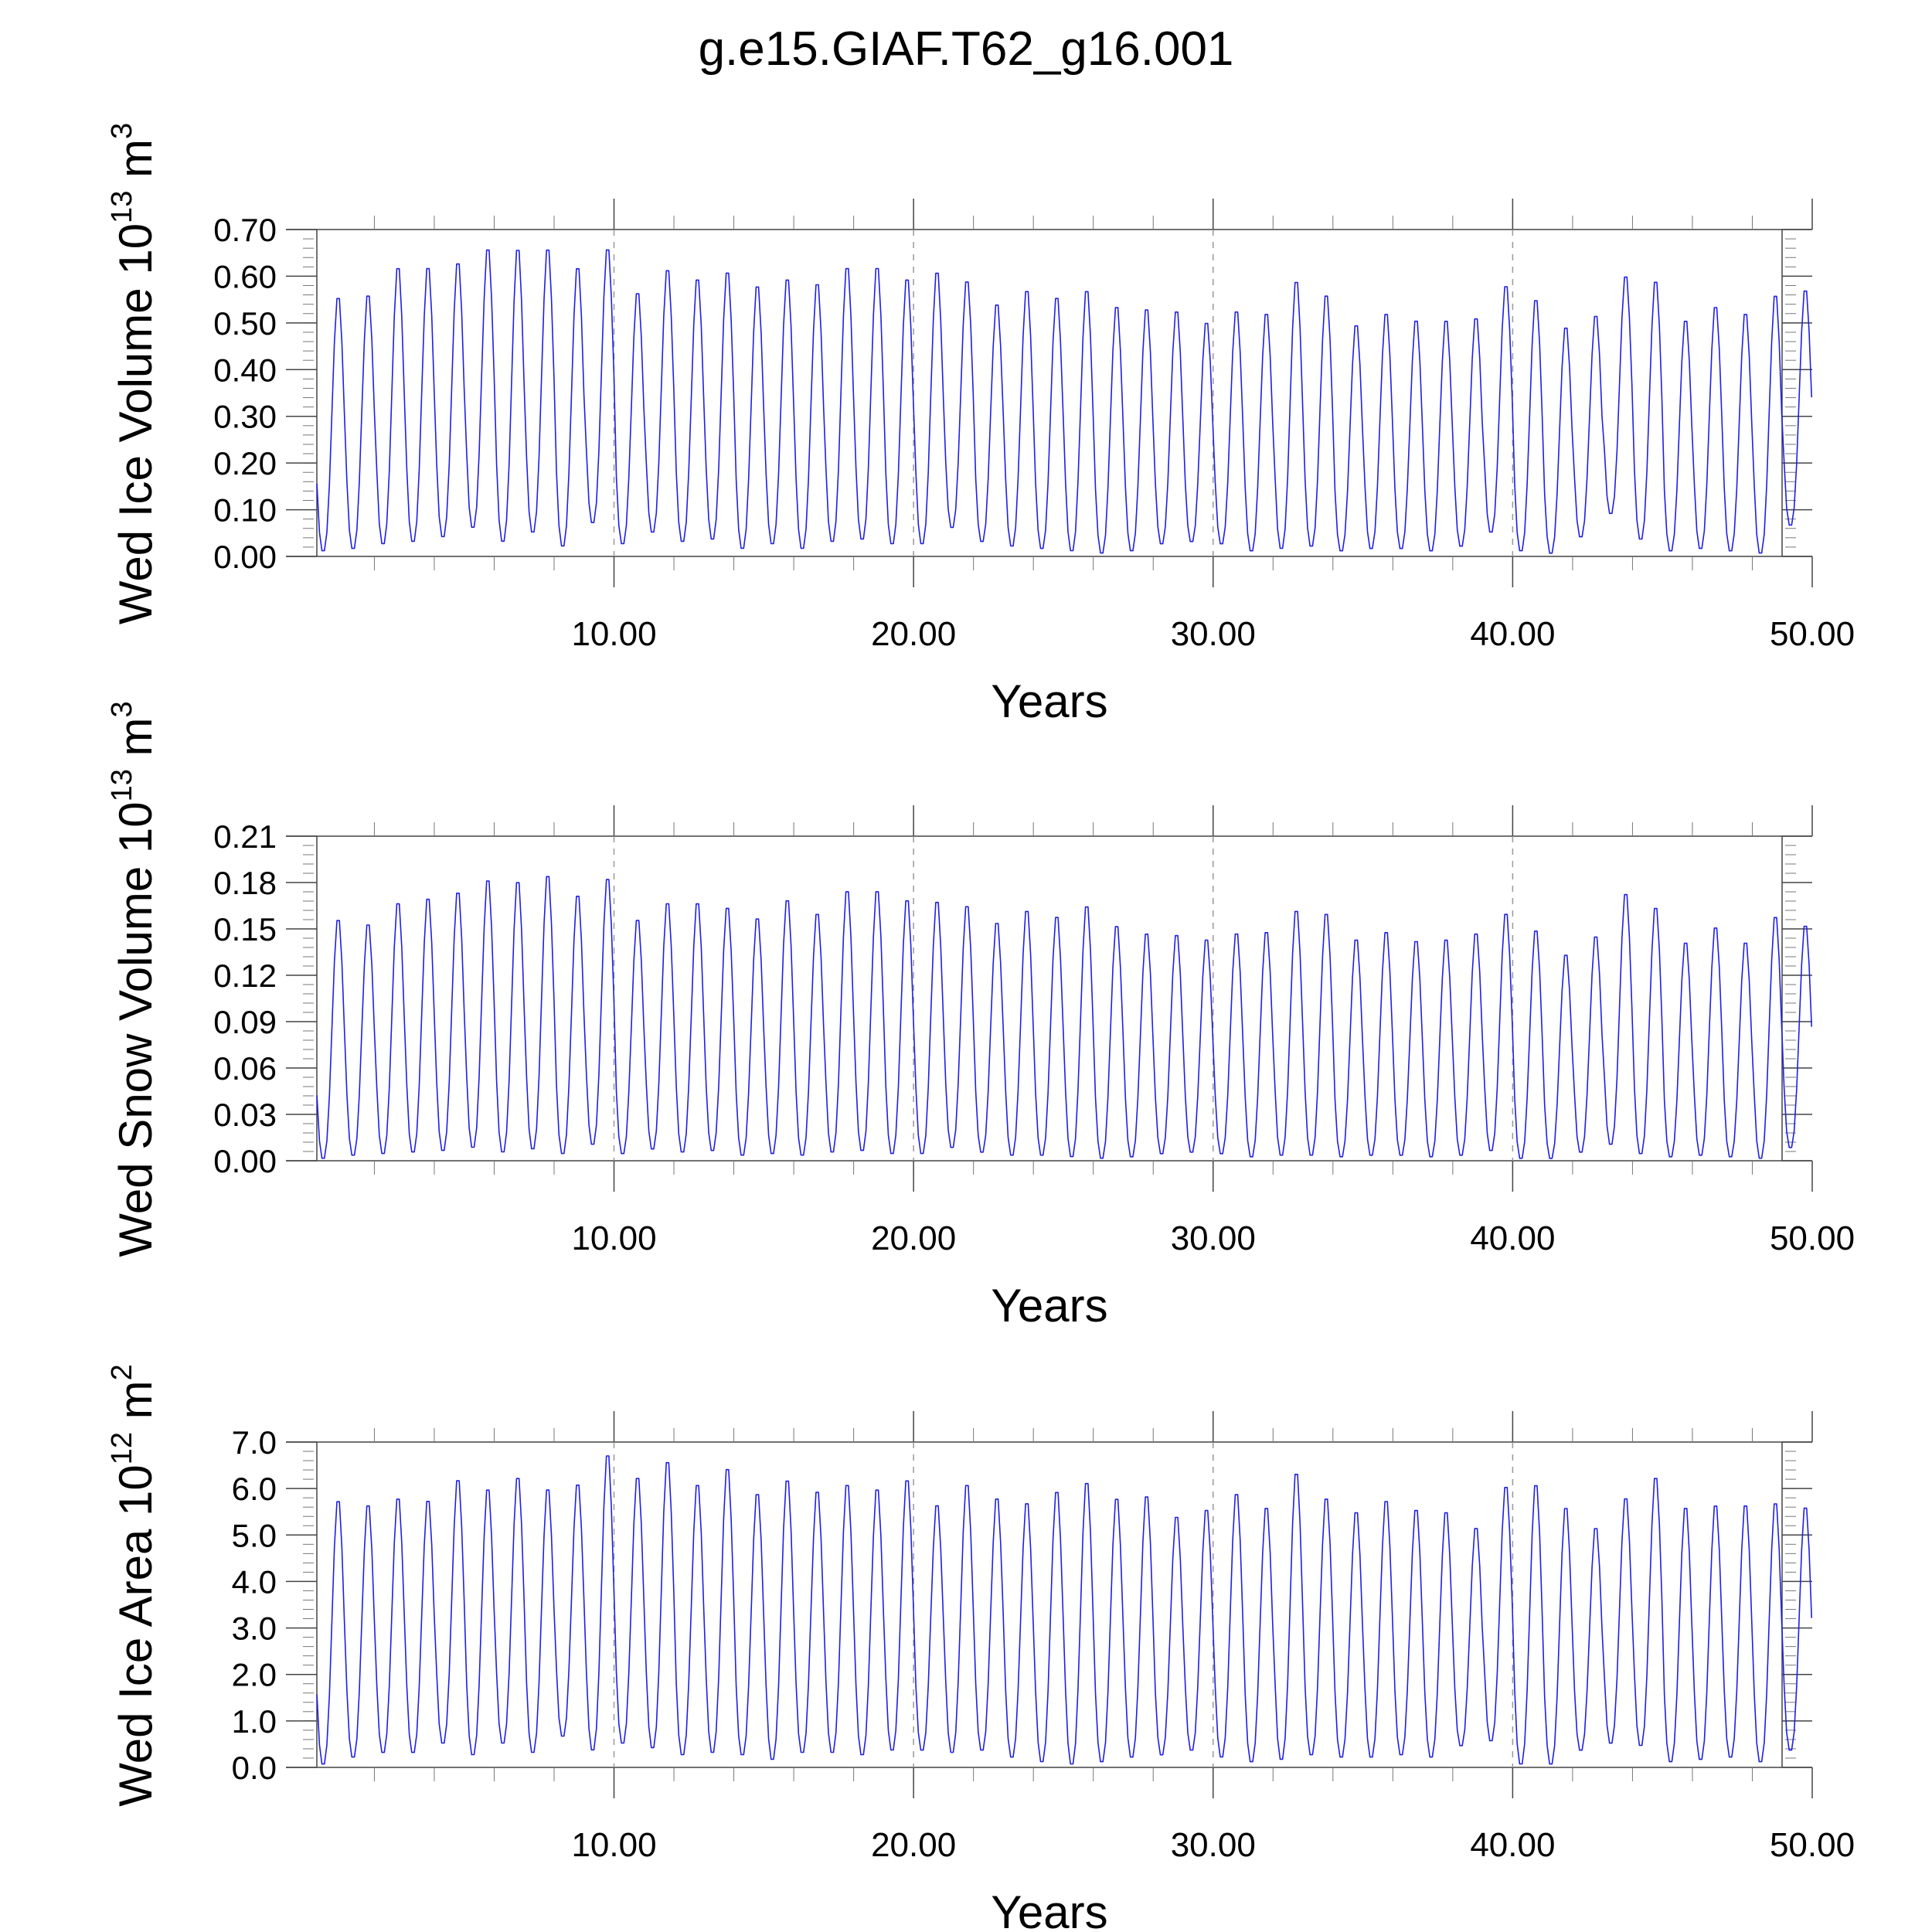  I want to click on y-tick-label: 0.0, so click(255, 1768).